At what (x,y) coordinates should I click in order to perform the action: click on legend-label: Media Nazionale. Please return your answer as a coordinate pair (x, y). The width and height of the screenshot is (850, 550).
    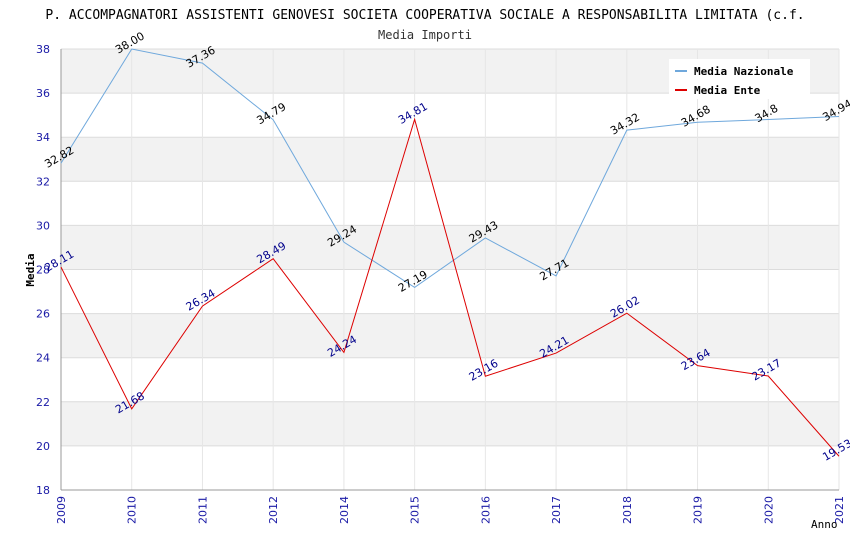
    Looking at the image, I should click on (744, 71).